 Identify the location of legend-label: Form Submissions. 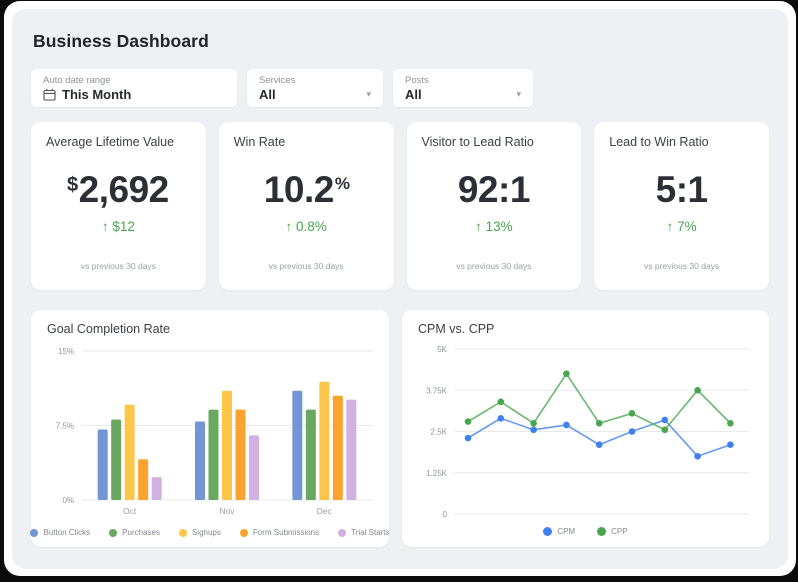
(286, 532).